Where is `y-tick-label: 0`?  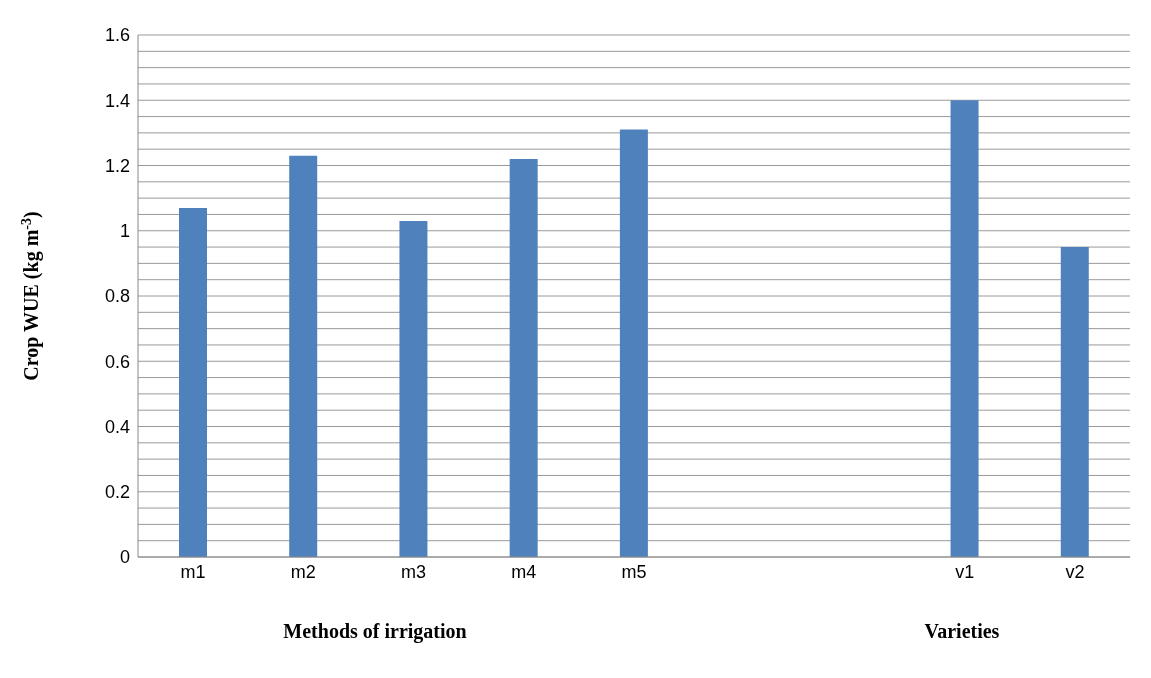 y-tick-label: 0 is located at coordinates (124, 557).